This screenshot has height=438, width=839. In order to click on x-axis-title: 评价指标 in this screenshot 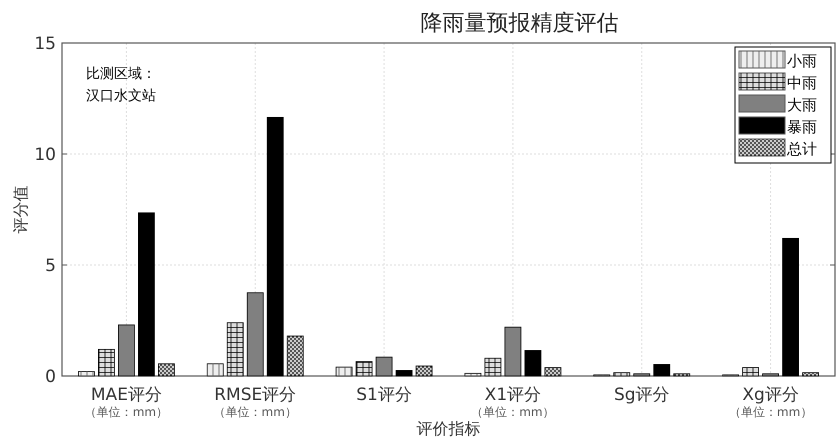, I will do `click(448, 428)`.